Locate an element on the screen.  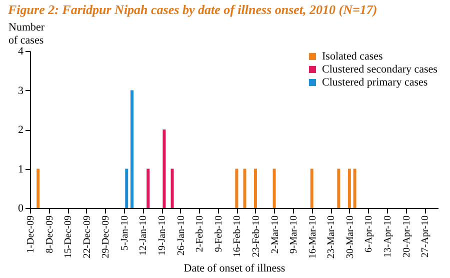
legend-label: Isolated cases is located at coordinates (352, 56).